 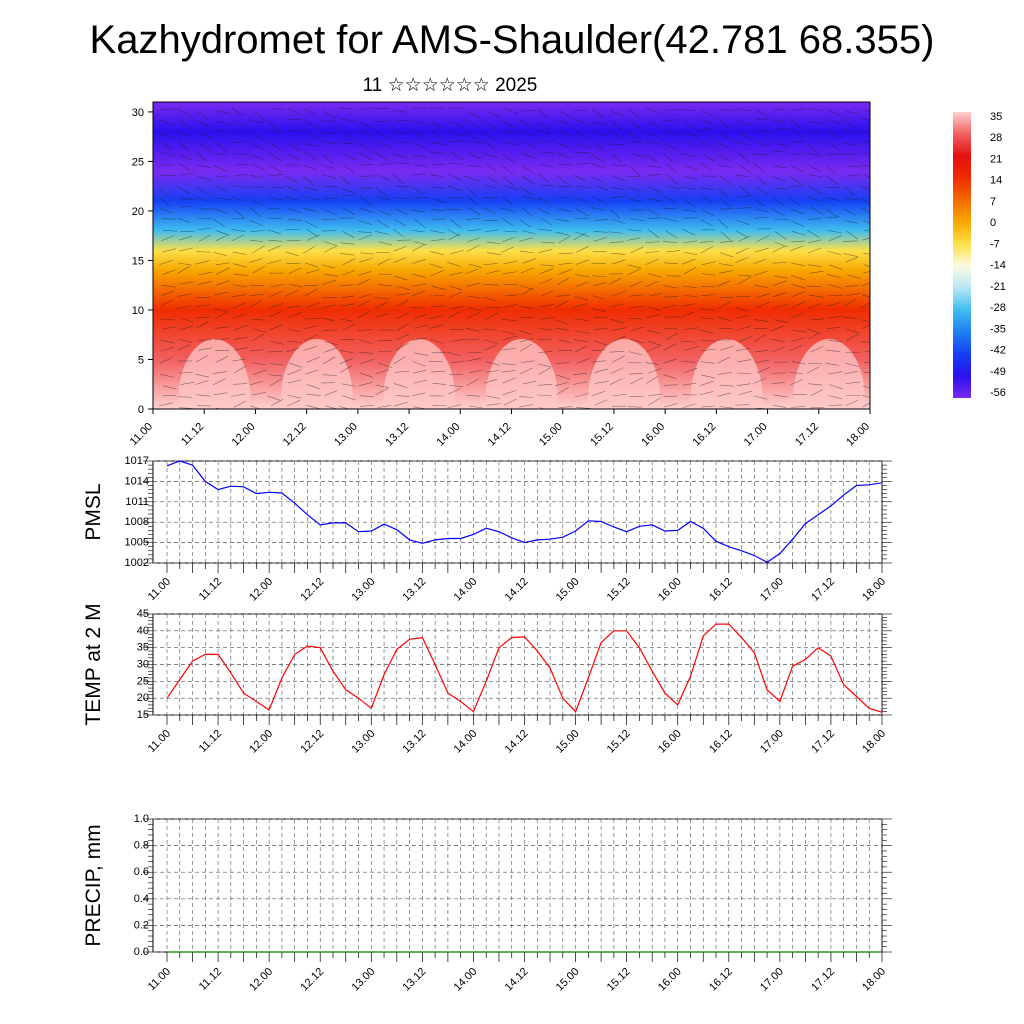 I want to click on x-tick-label: 12.00, so click(x=261, y=590).